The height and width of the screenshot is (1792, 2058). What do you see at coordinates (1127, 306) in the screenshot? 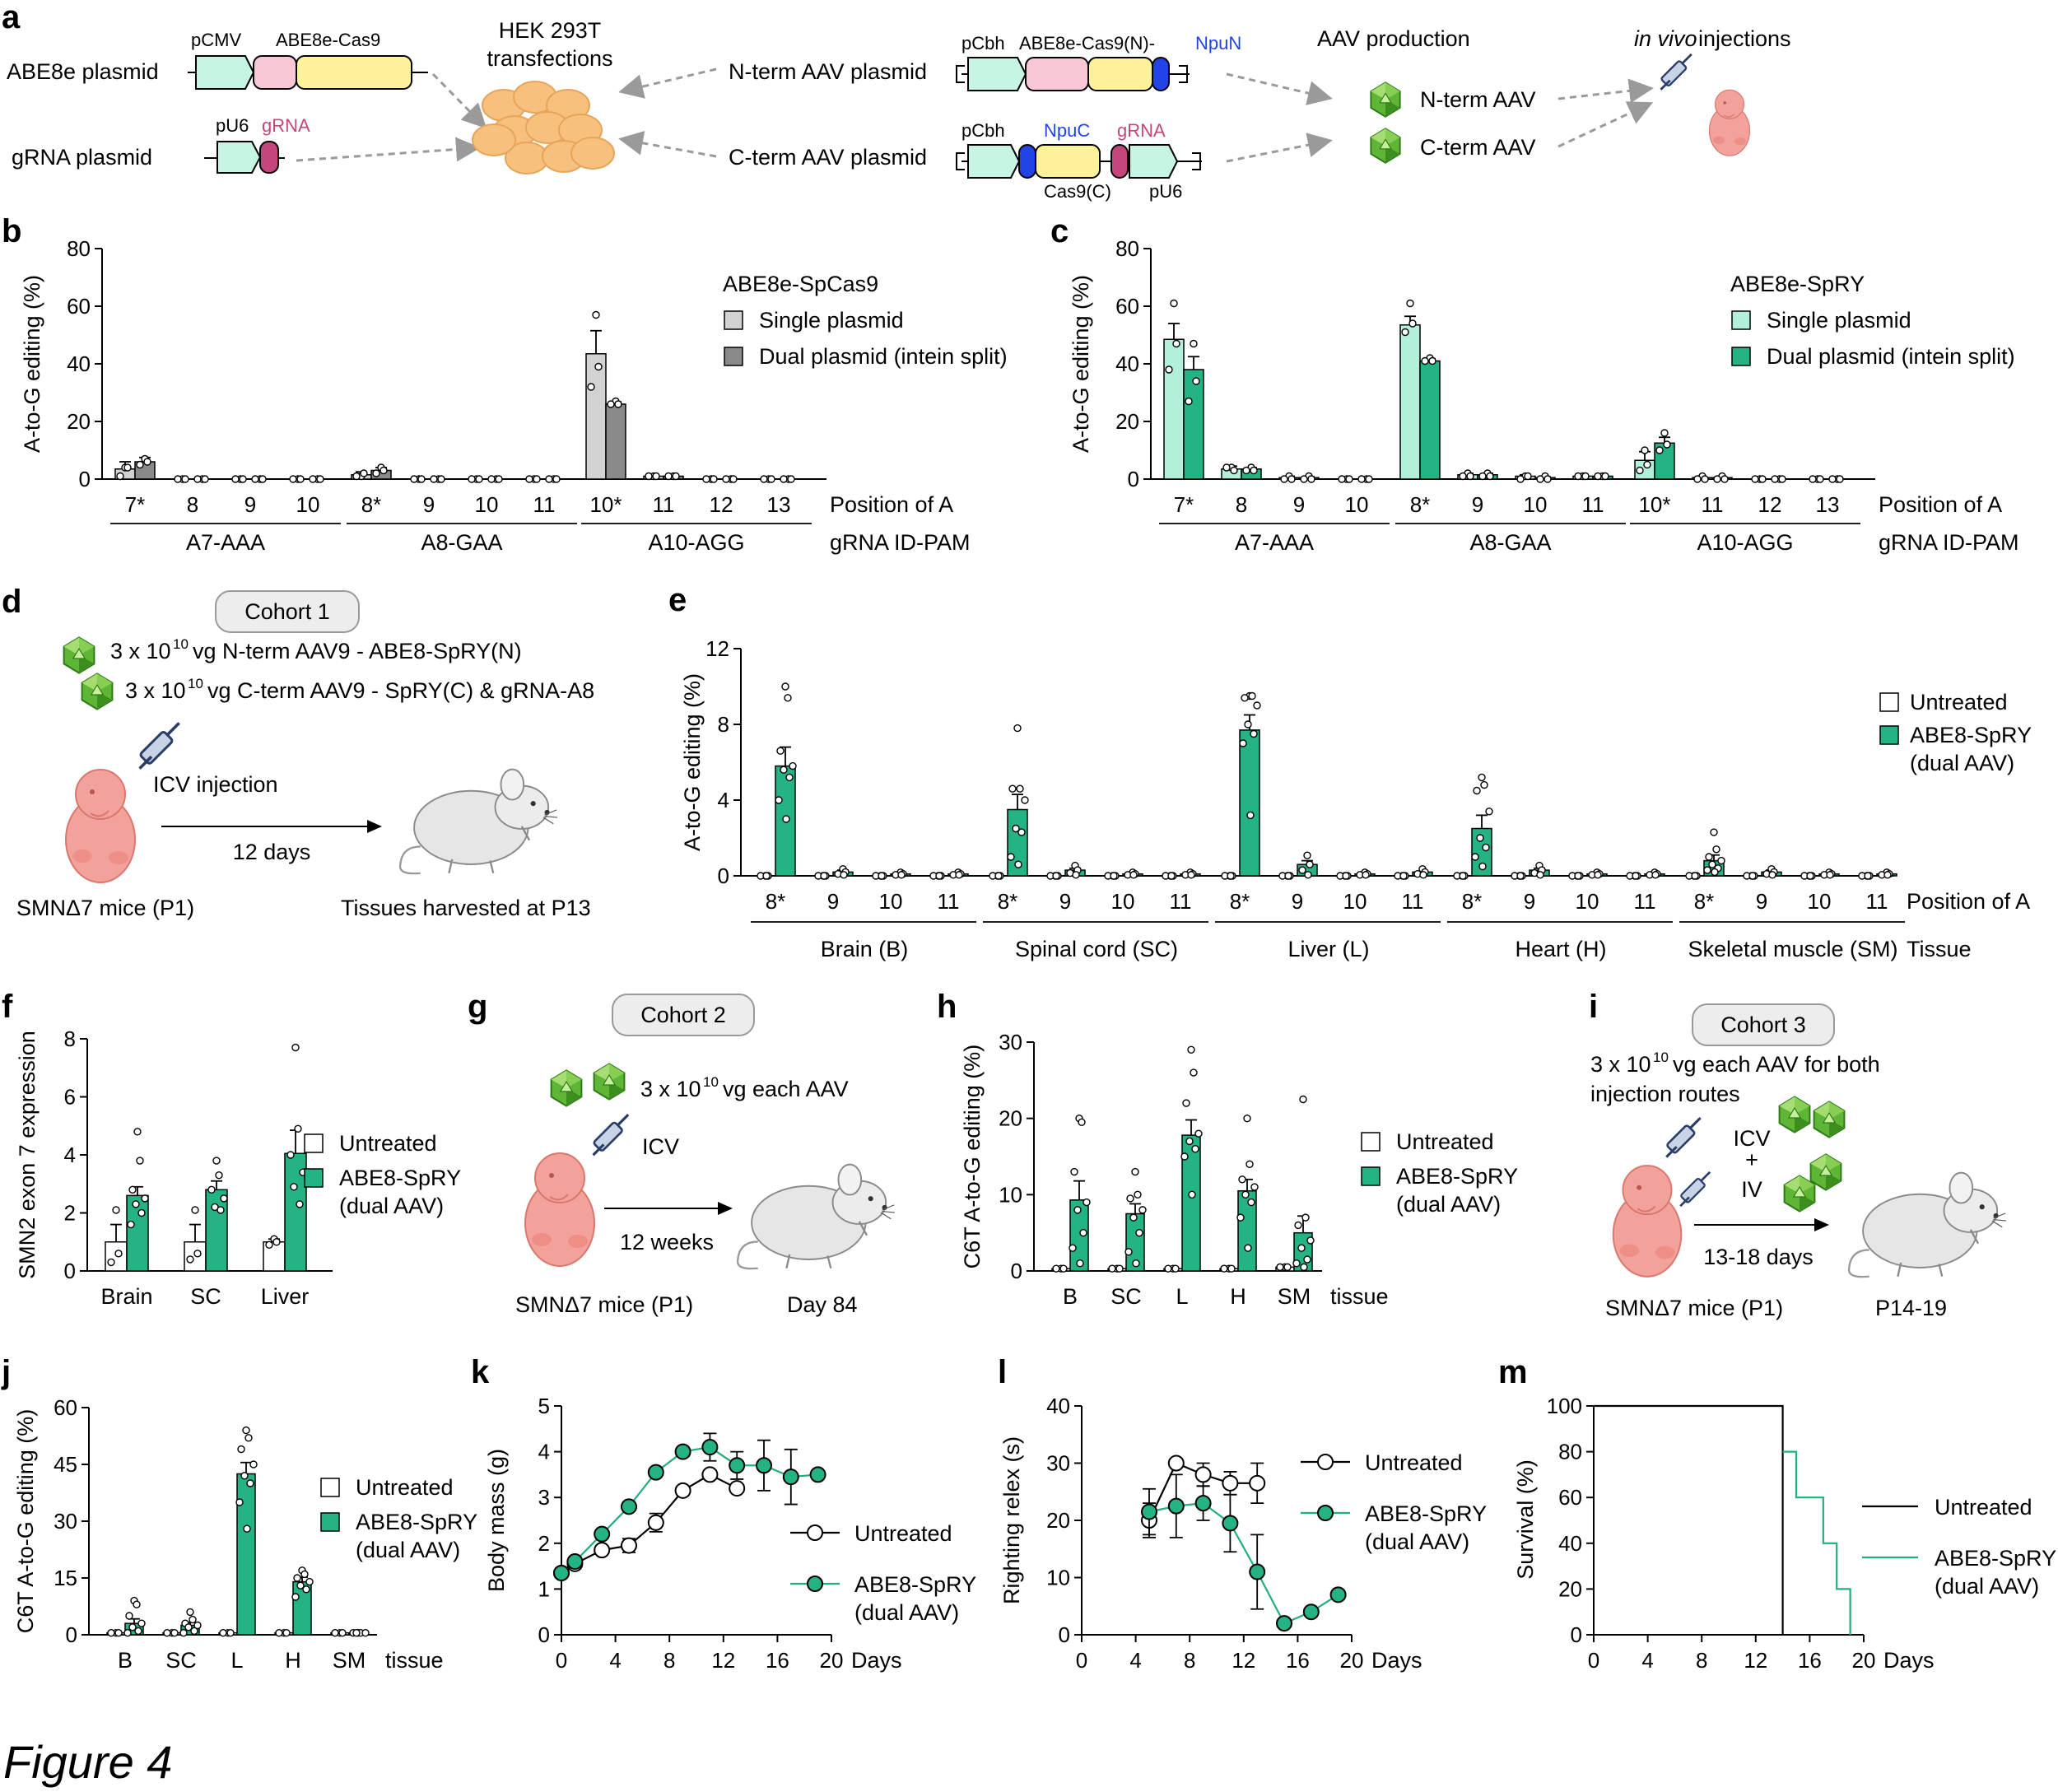
I see `y-tick-label: 60` at bounding box center [1127, 306].